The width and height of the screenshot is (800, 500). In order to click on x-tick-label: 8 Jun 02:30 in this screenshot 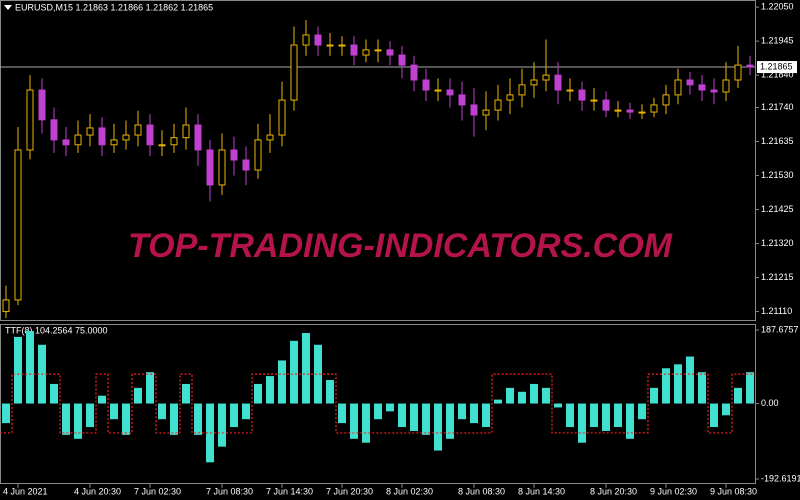, I will do `click(409, 491)`.